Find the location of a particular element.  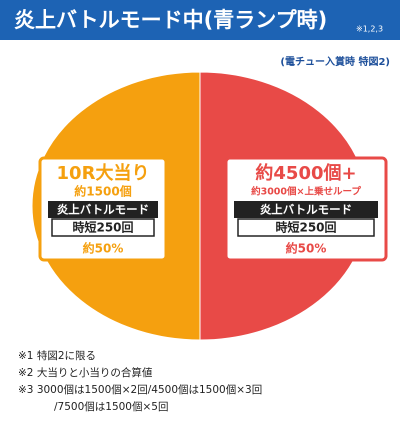

detail-label: 約1500個 is located at coordinates (102, 191).